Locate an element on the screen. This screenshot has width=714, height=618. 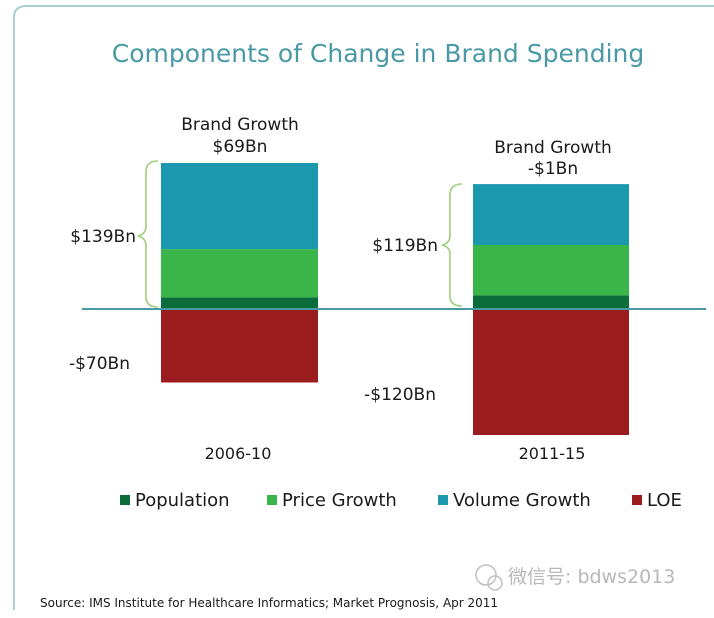
legend-label-loe: LOE is located at coordinates (664, 500).